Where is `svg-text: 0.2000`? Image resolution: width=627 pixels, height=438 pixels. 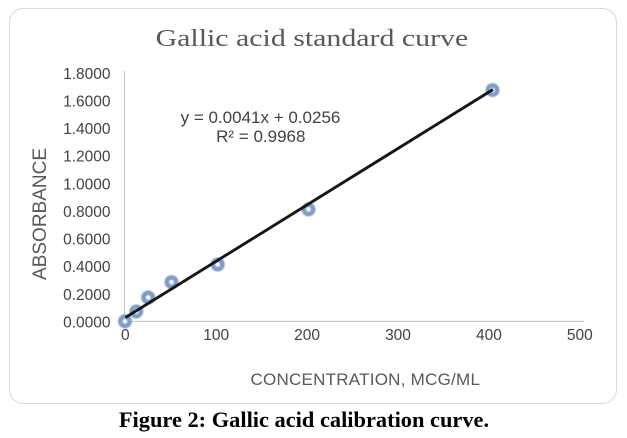
svg-text: 0.2000 is located at coordinates (87, 295).